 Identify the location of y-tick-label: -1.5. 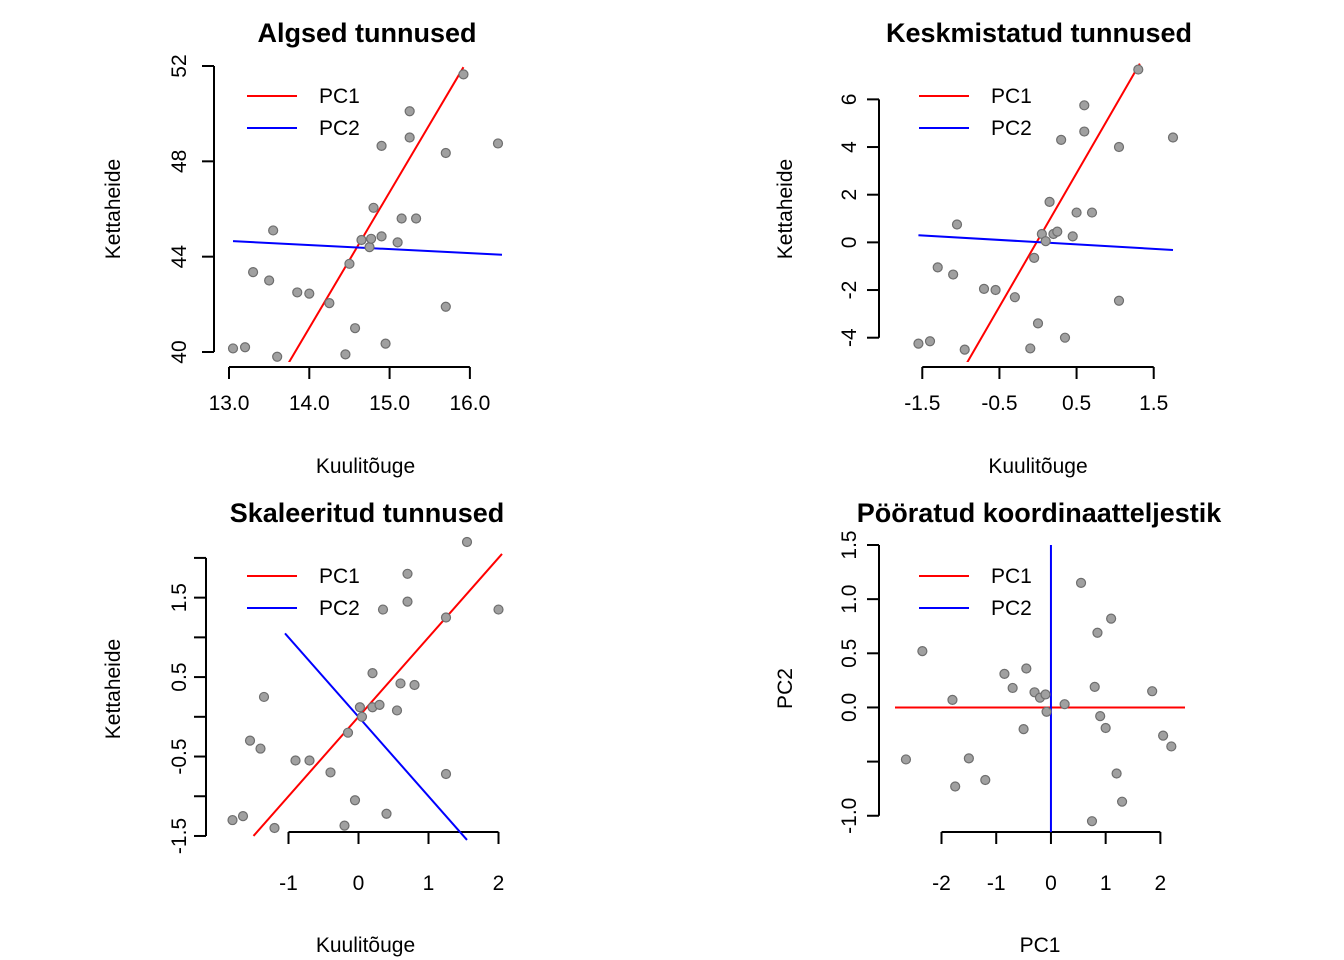
(179, 836).